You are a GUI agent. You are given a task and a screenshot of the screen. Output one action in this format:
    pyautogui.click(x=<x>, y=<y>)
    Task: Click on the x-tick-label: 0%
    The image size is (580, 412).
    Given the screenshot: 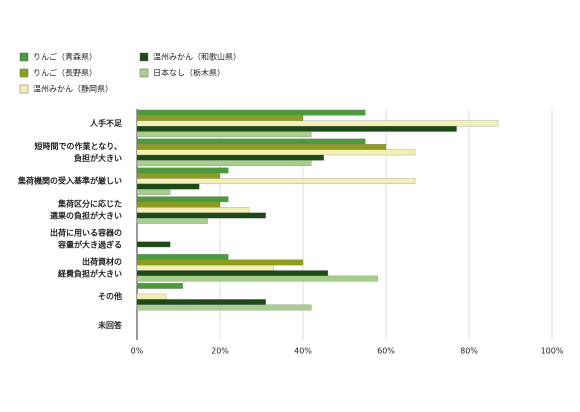 What is the action you would take?
    pyautogui.click(x=137, y=351)
    